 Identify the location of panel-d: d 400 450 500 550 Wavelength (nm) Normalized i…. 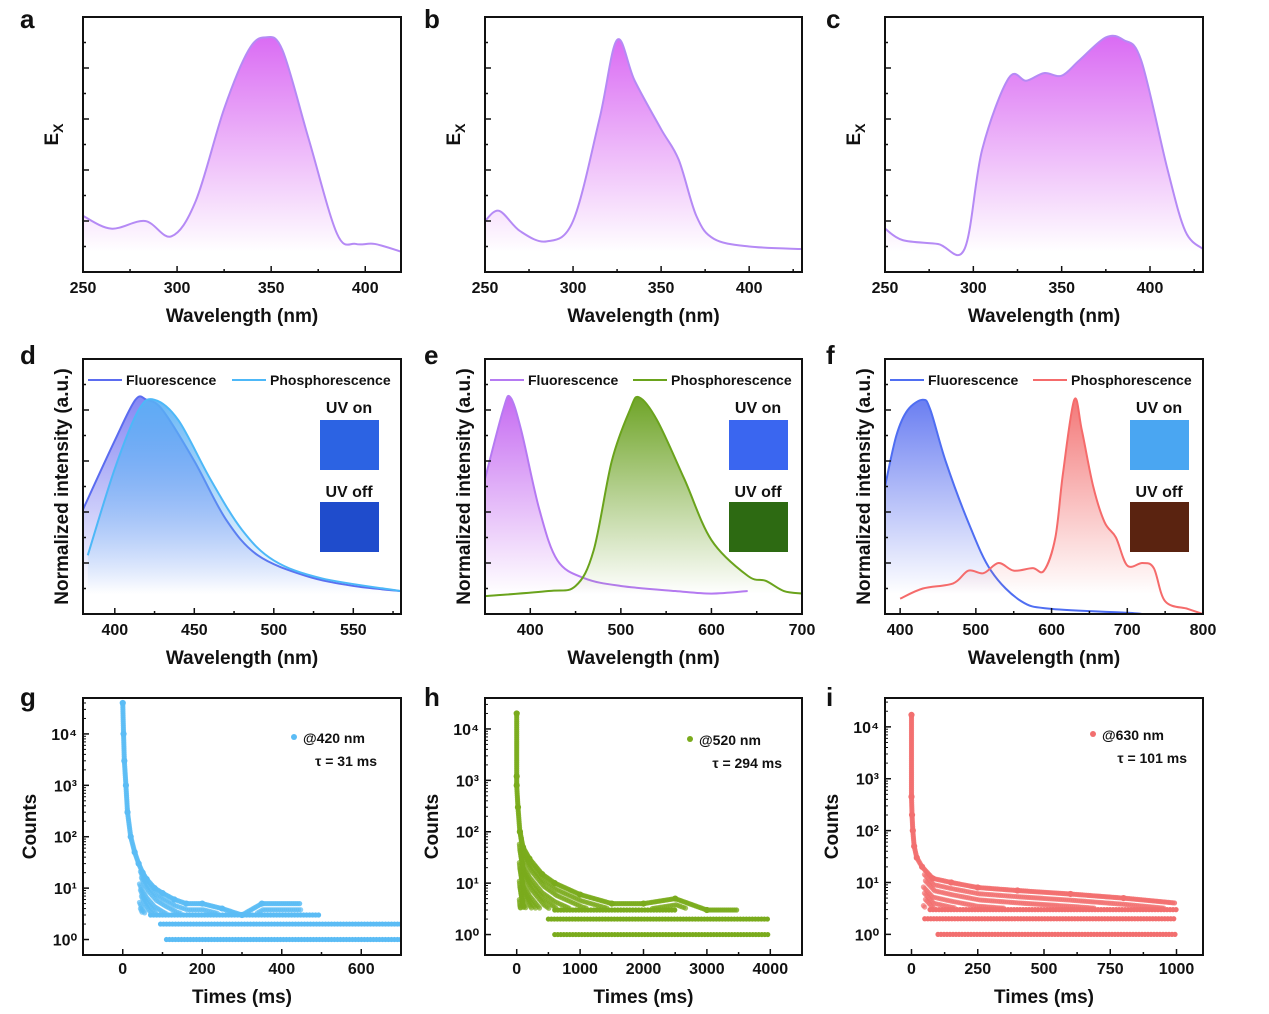
(211, 504).